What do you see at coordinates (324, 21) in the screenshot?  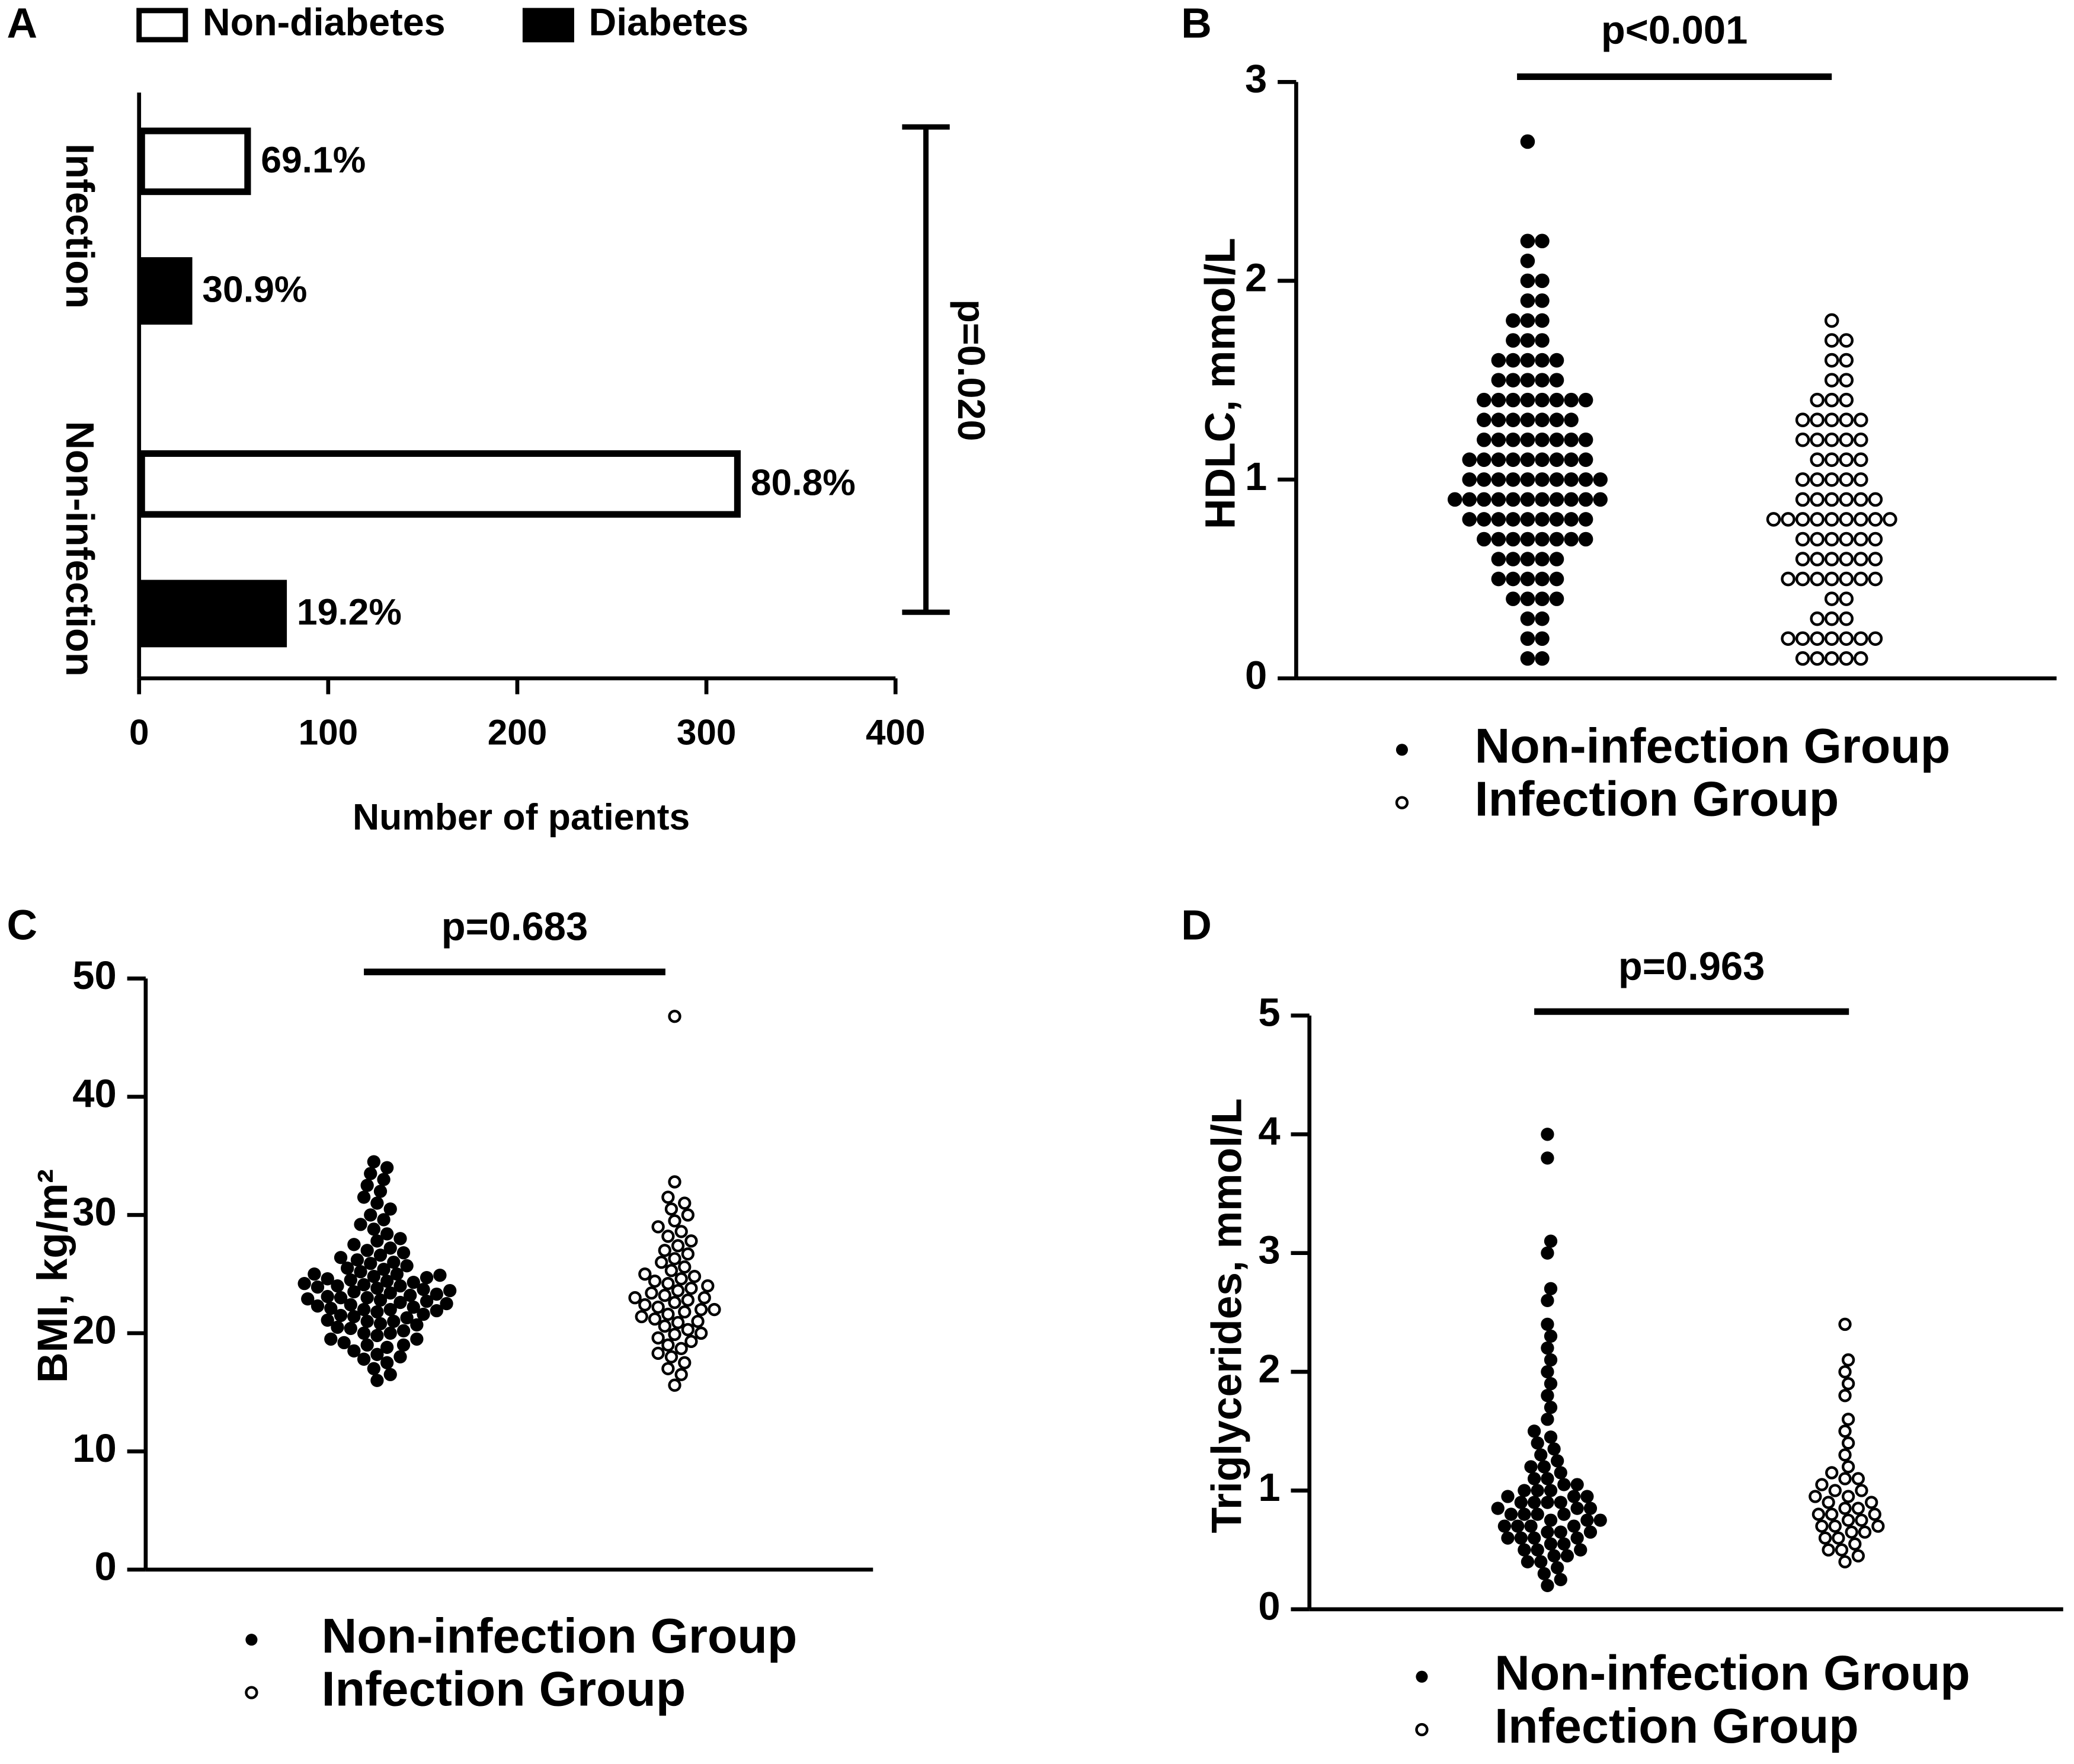 I see `legend-label: Non-diabetes` at bounding box center [324, 21].